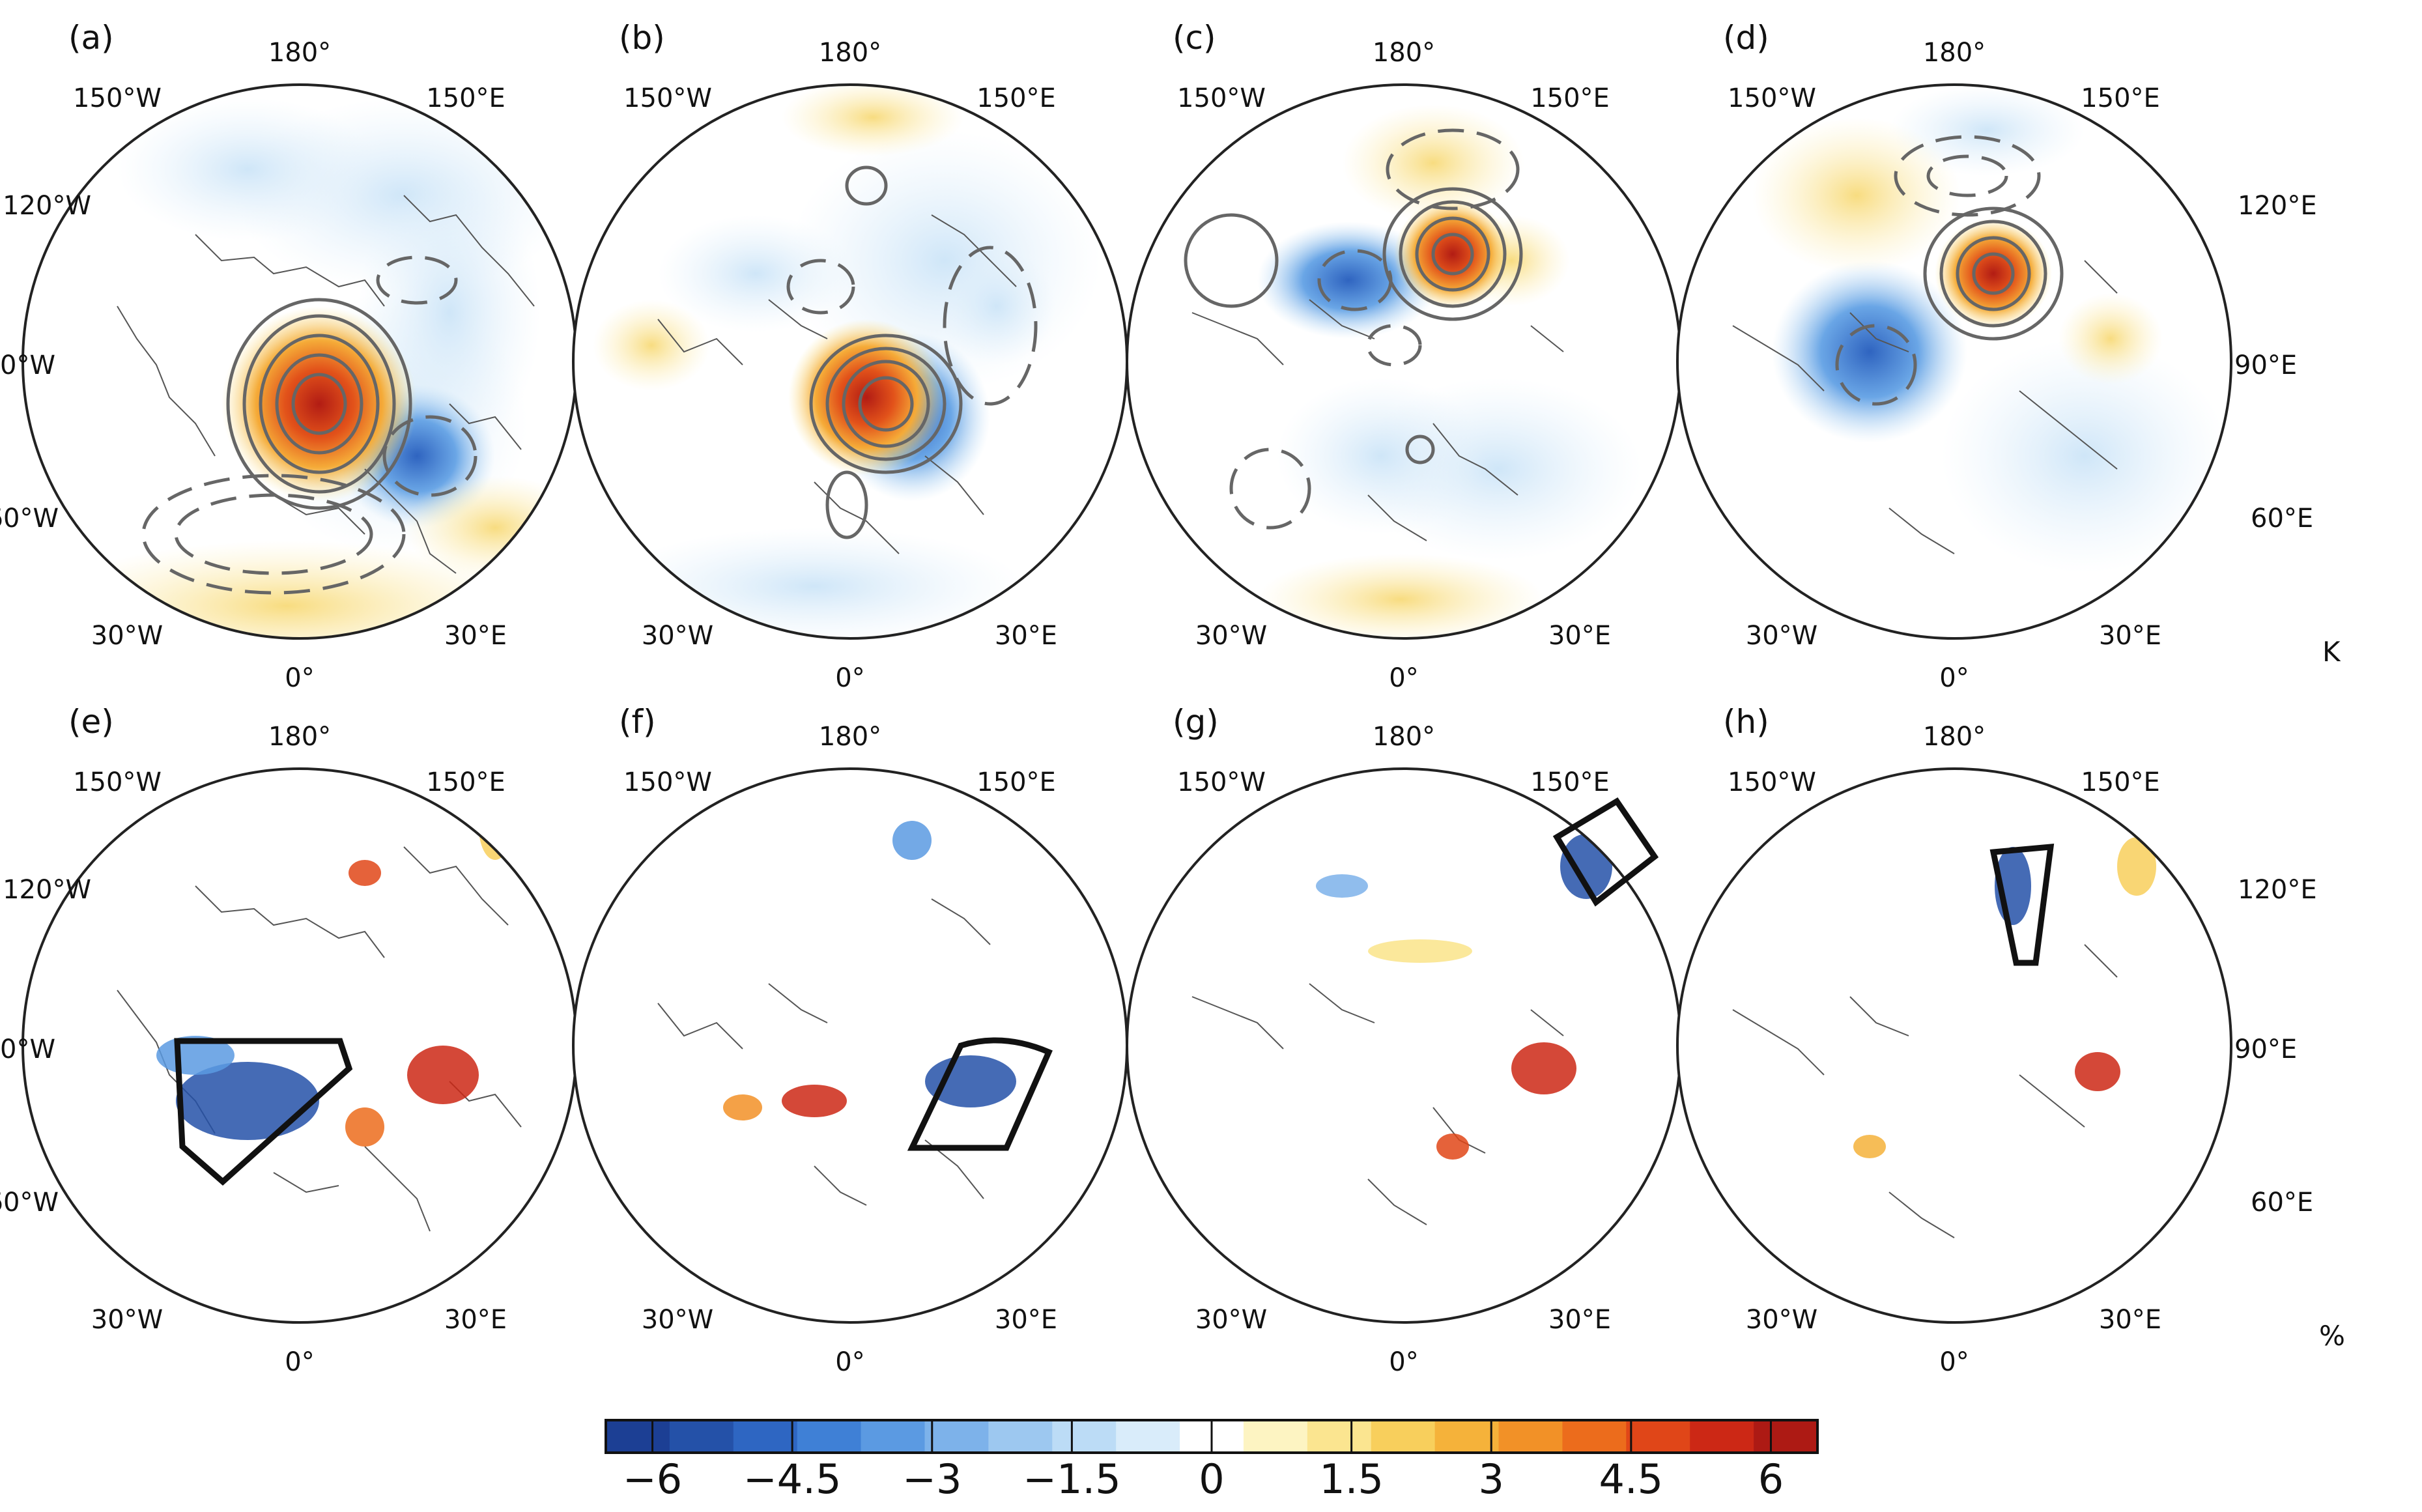 This screenshot has height=1512, width=2422. What do you see at coordinates (118, 98) in the screenshot?
I see `lon-label-upper-left-a: 150°W` at bounding box center [118, 98].